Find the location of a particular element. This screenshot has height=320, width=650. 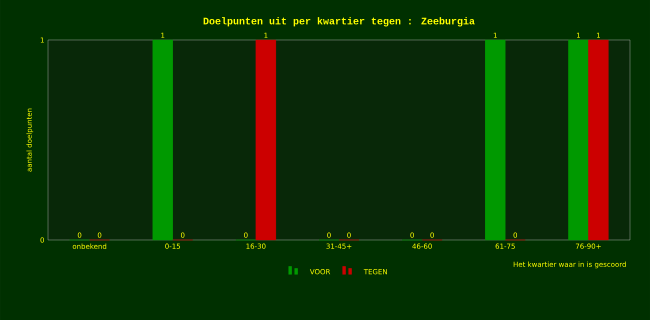

chart-title: Doelpunten uit per kwartier tegen : Zeeburgia is located at coordinates (339, 21).